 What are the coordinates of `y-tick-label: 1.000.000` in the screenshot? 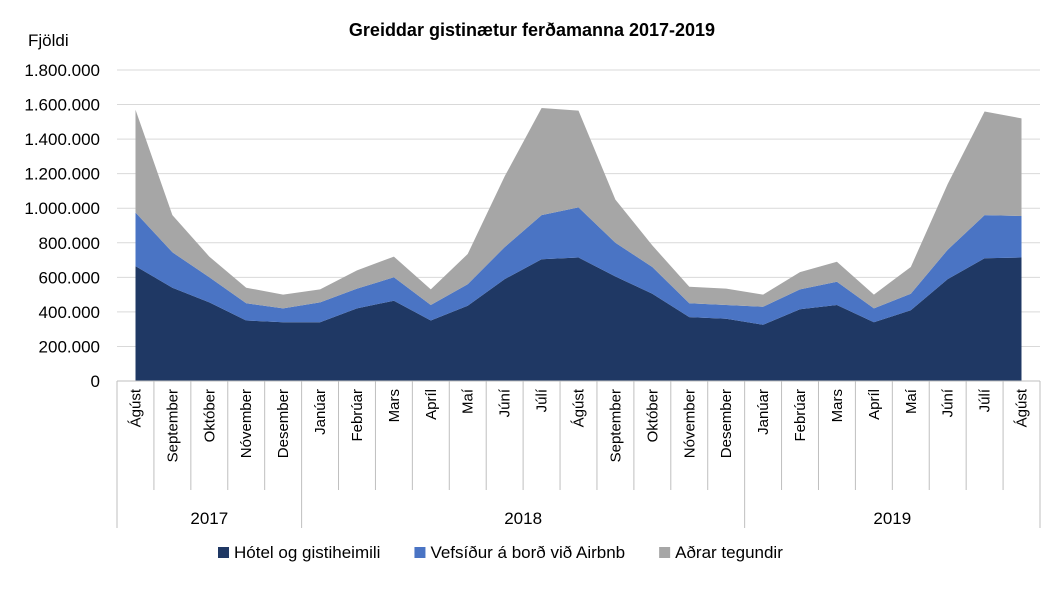 It's located at (62, 208).